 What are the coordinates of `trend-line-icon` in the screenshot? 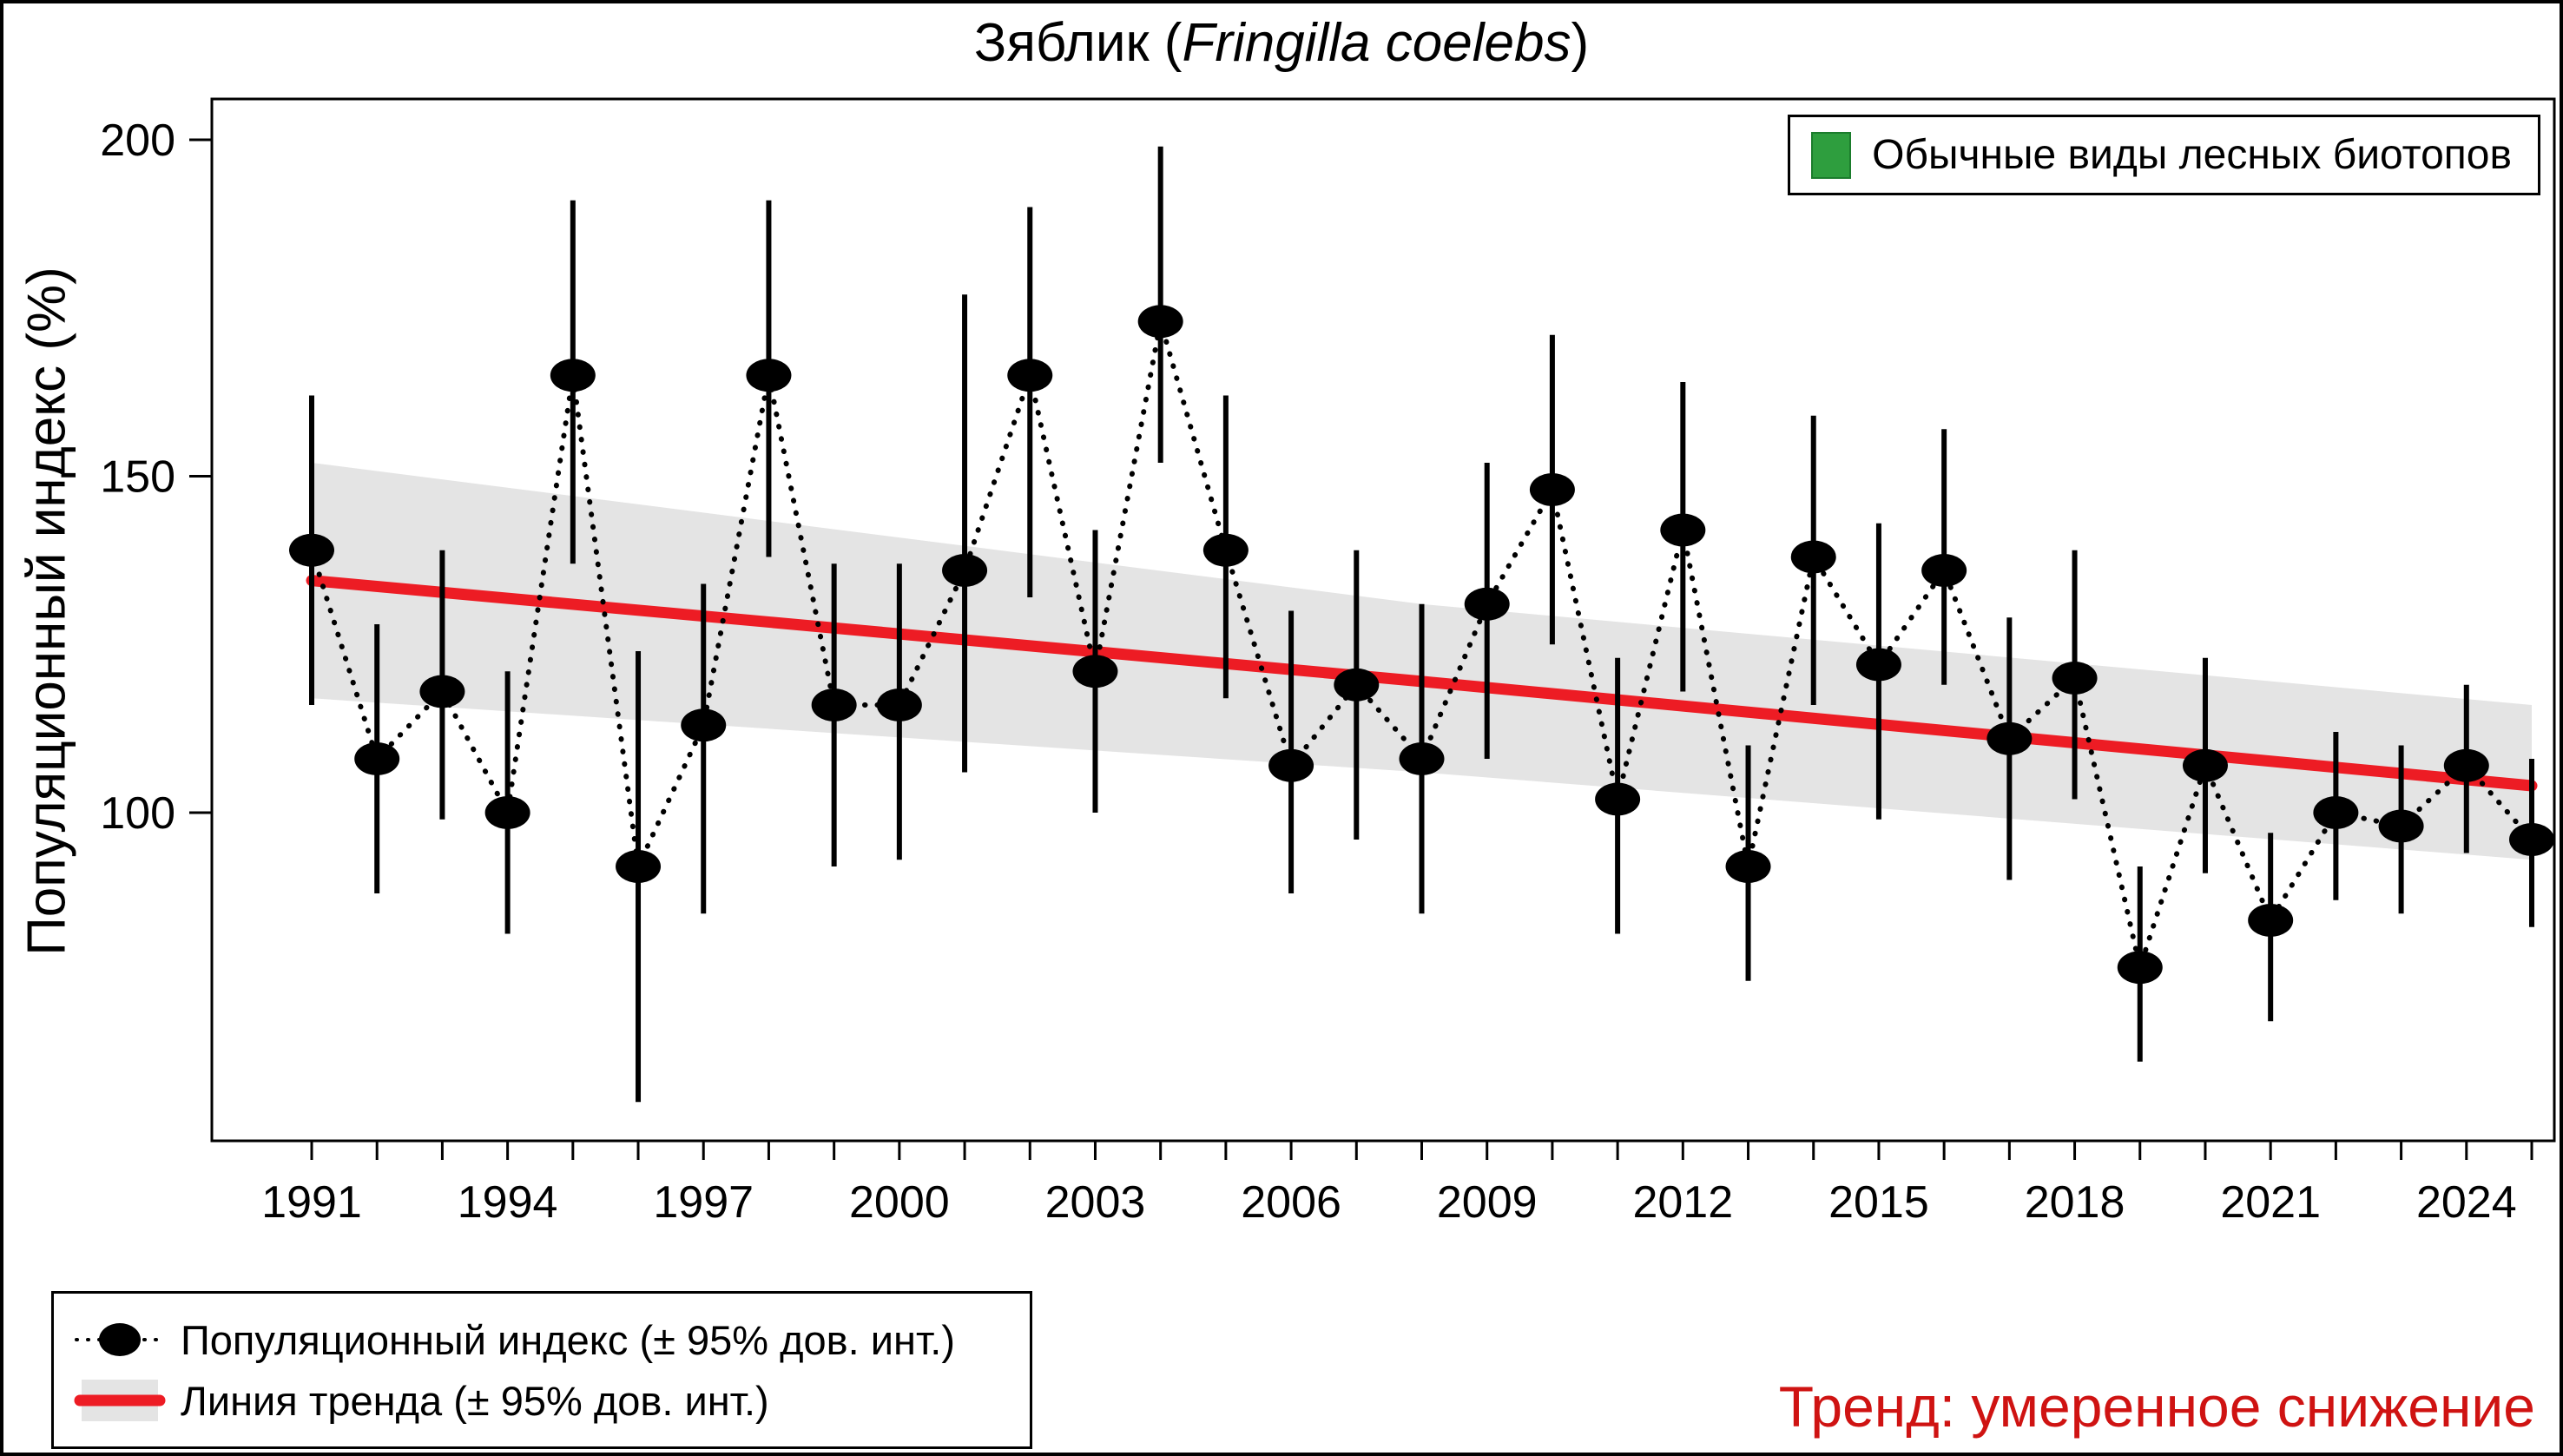 It's located at (120, 1400).